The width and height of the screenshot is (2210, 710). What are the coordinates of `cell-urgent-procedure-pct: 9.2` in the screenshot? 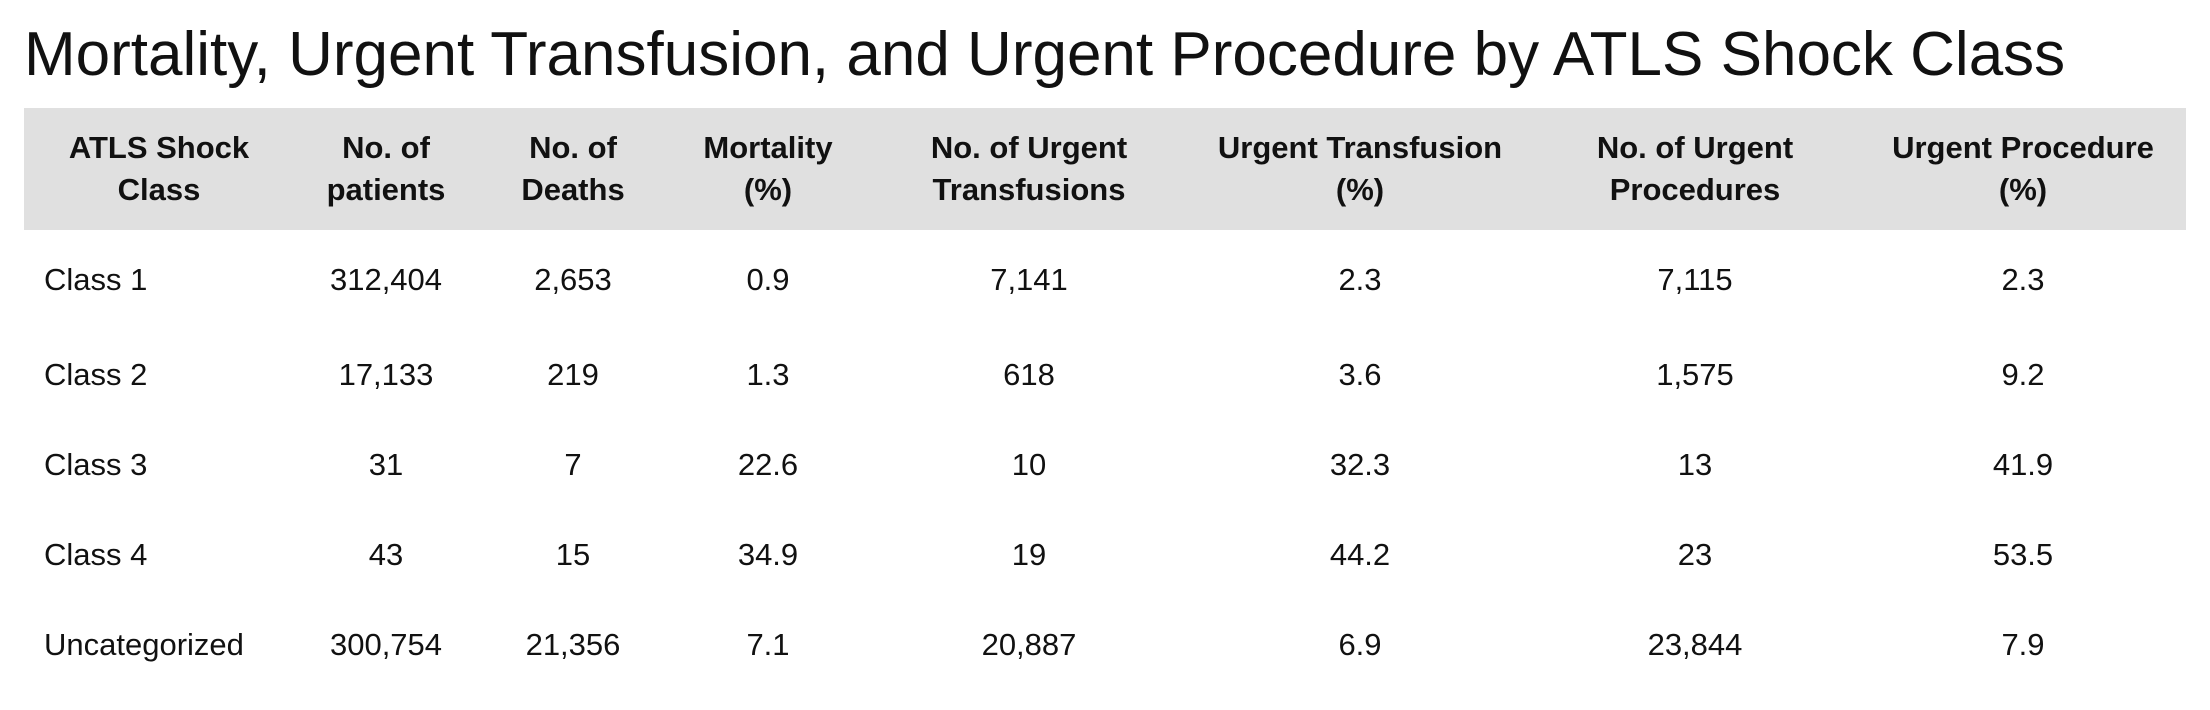 It's located at (2023, 374).